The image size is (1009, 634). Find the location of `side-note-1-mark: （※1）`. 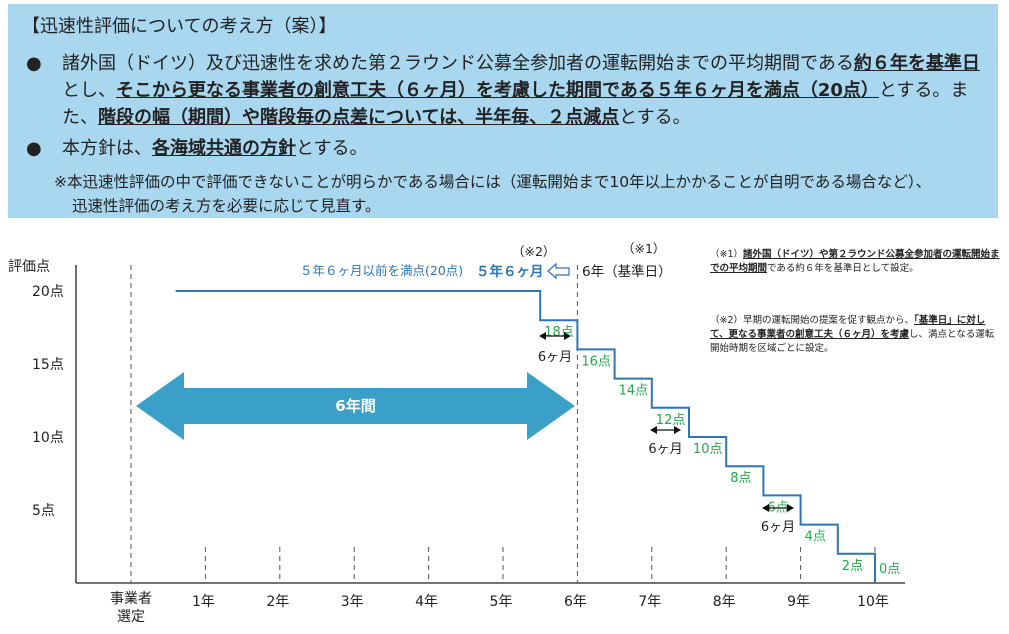

side-note-1-mark: （※1） is located at coordinates (727, 254).